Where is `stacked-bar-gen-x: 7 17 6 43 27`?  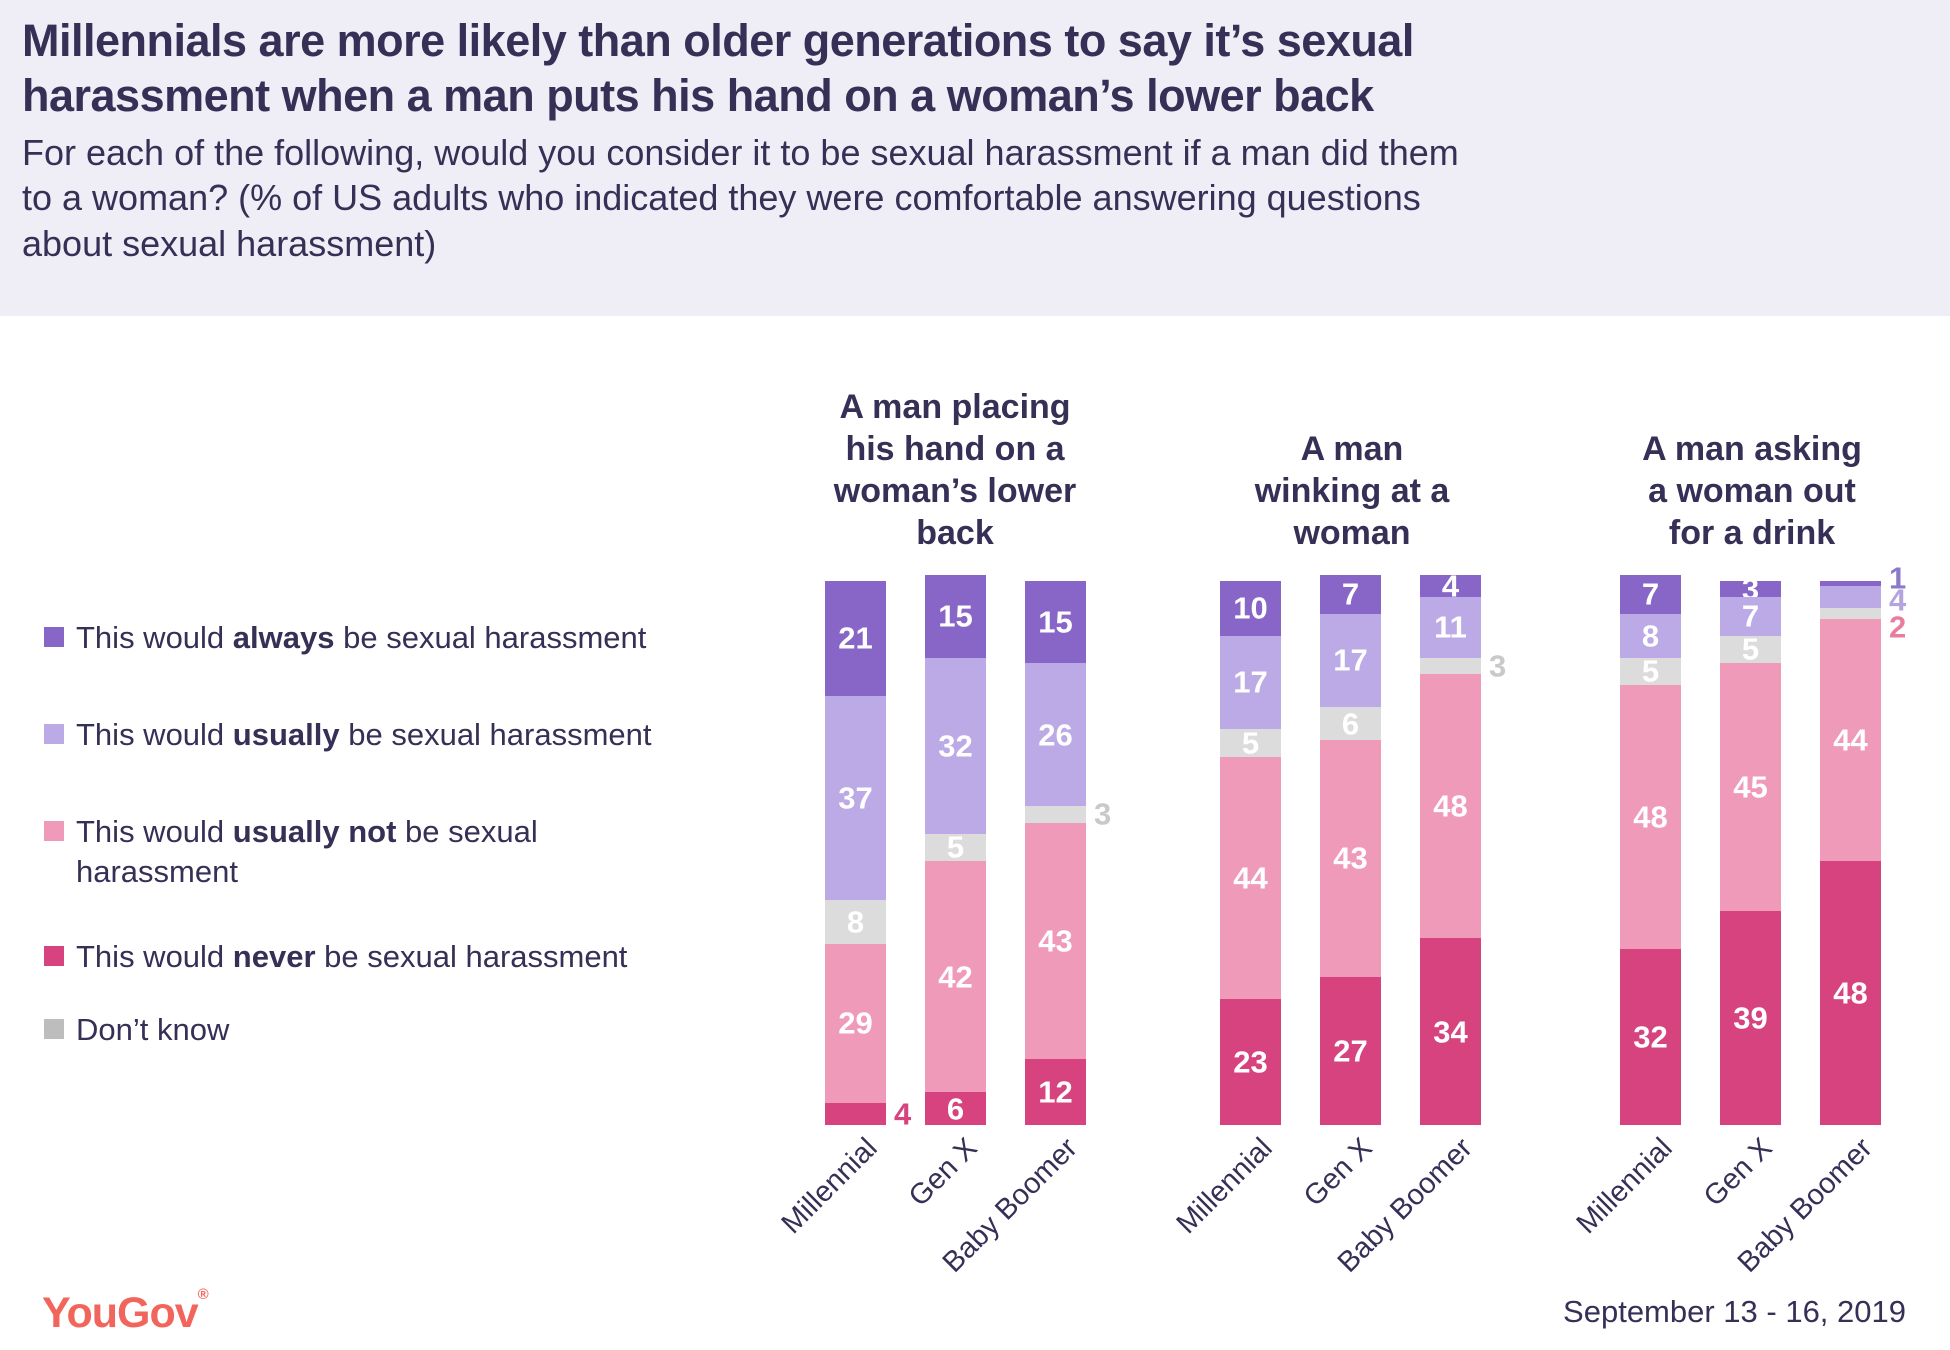
stacked-bar-gen-x: 7 17 6 43 27 is located at coordinates (1350, 850).